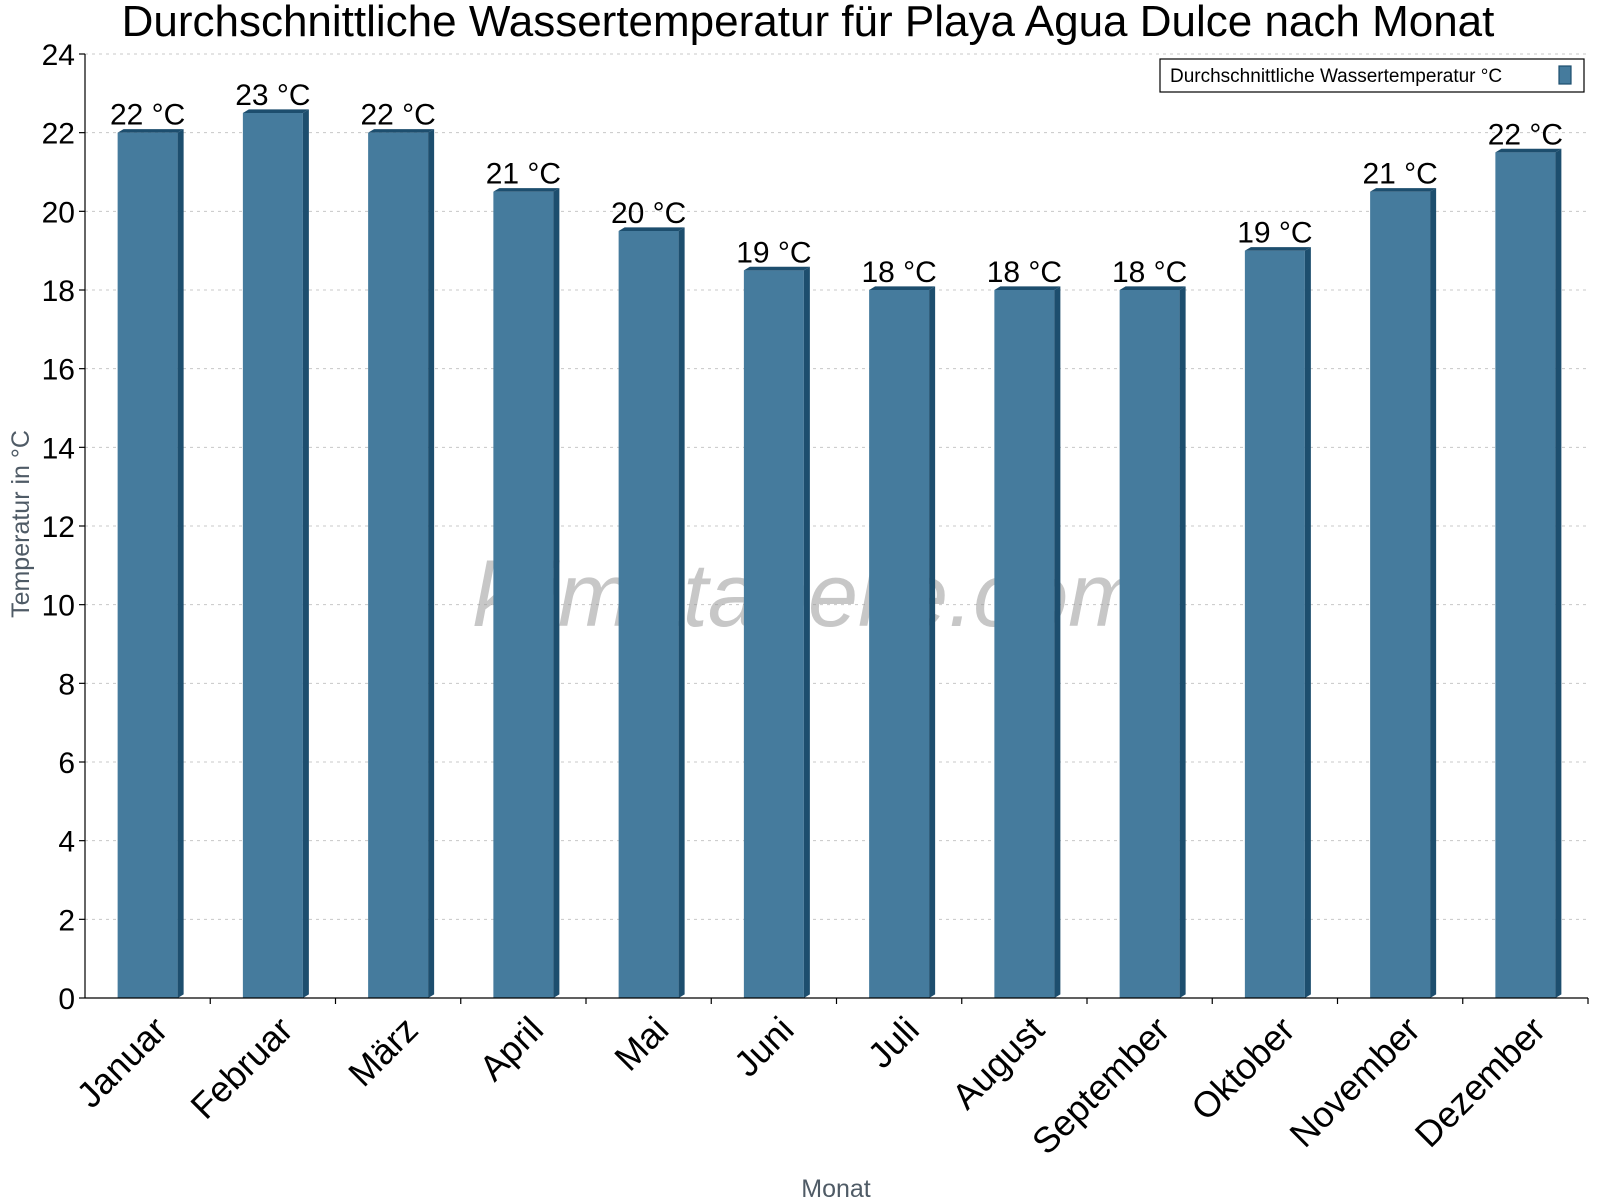 This screenshot has width=1600, height=1200. I want to click on y-tick-label: 2, so click(66, 920).